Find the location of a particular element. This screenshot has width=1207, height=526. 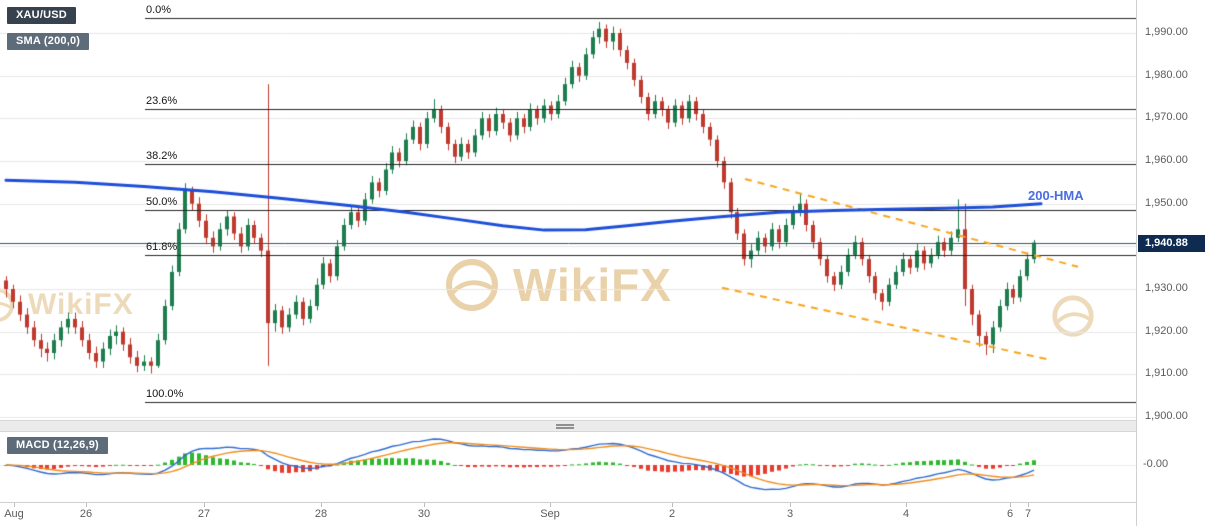

time-tick-label: 2 is located at coordinates (672, 514).